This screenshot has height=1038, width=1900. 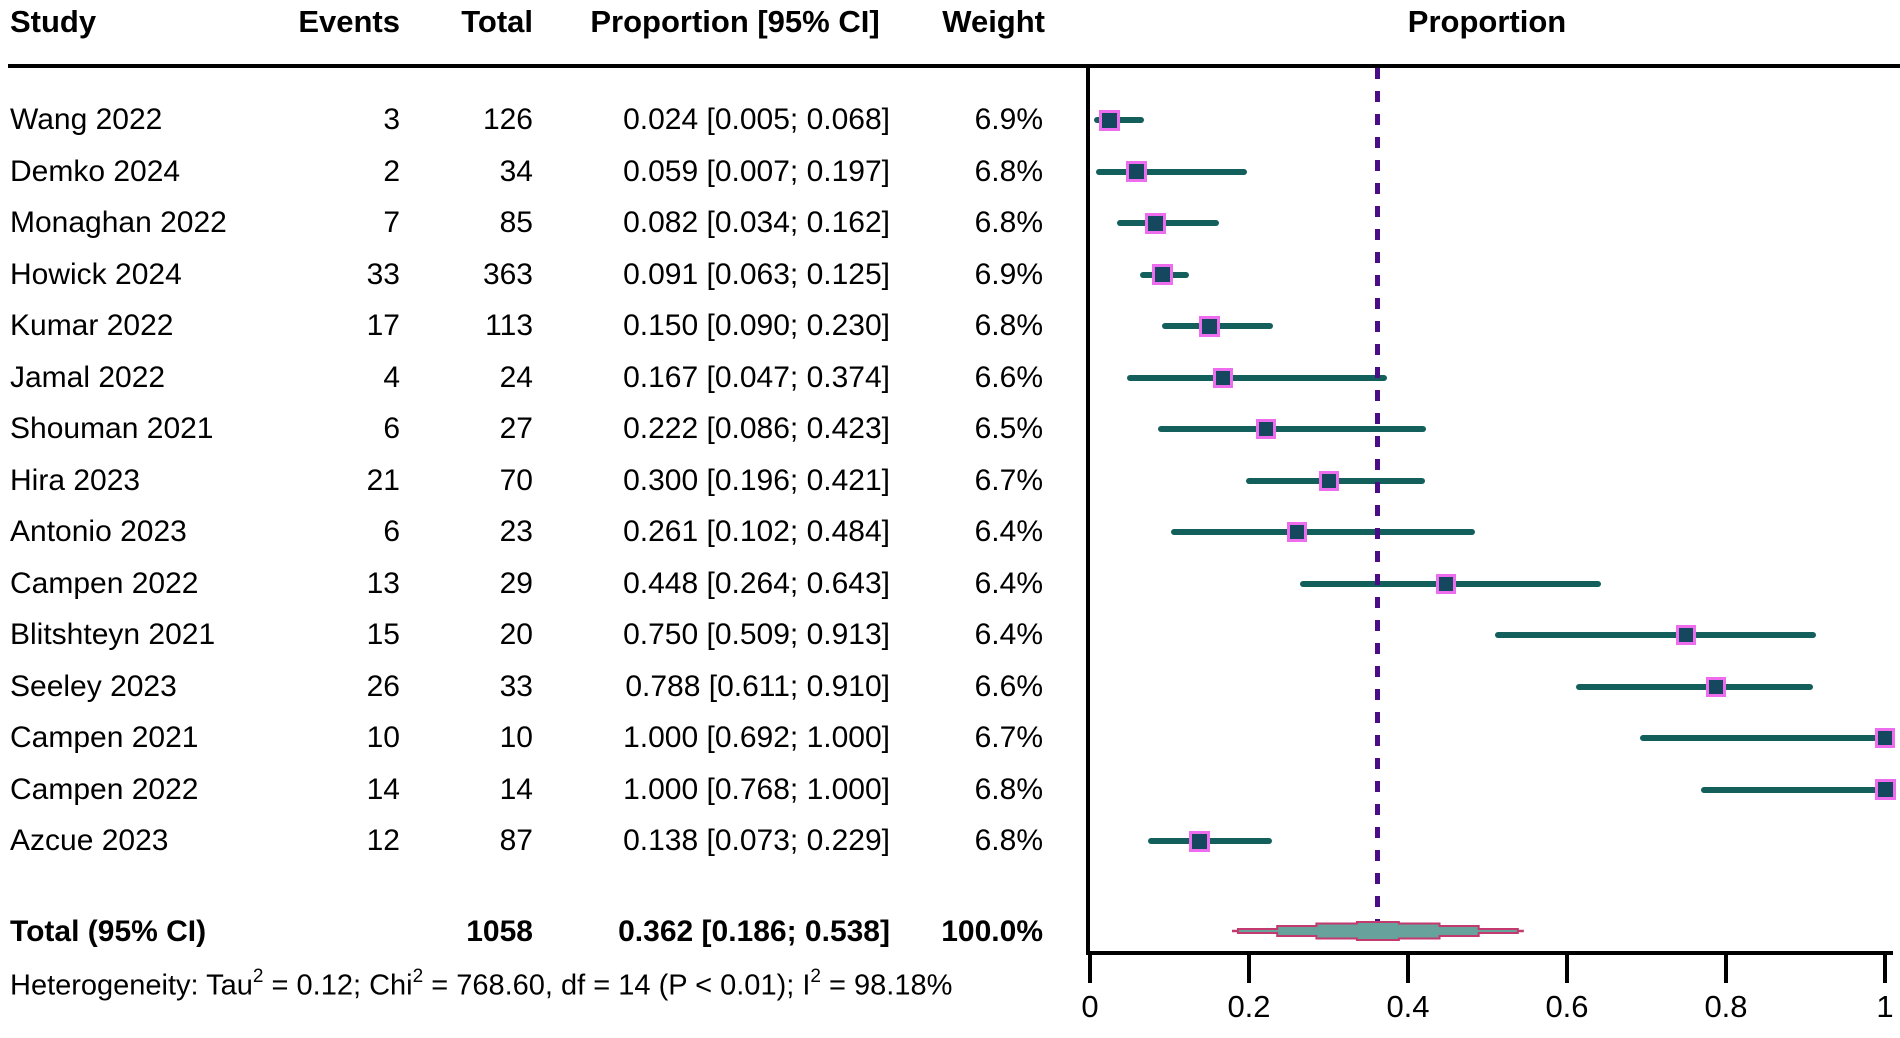 I want to click on study-proportion-ci: 0.750 [0.509; 0.913], so click(x=756, y=634).